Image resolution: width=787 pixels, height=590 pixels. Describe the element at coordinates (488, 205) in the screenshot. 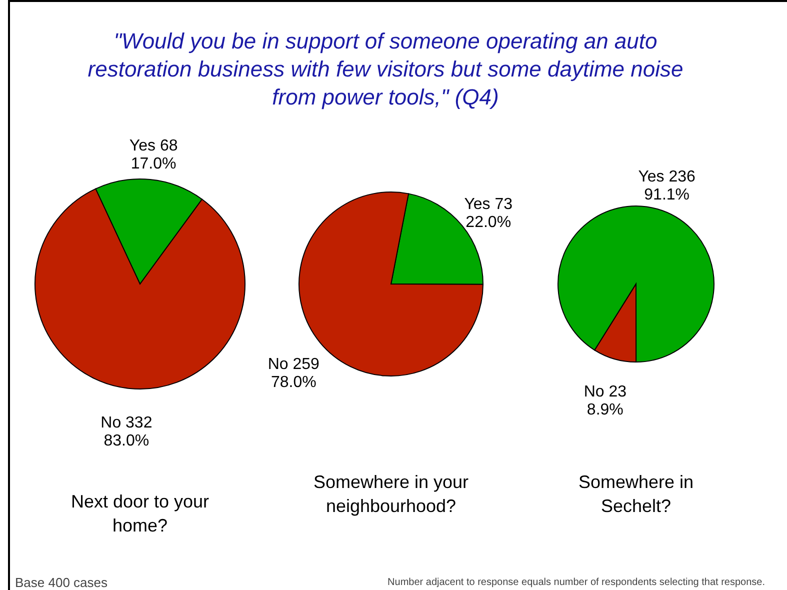

I see `slice-label: Yes 73` at that location.